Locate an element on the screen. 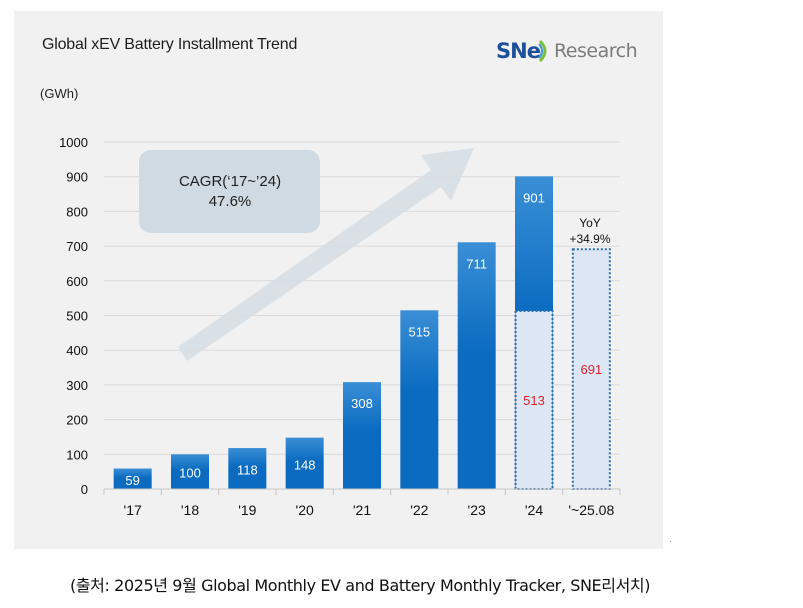 The image size is (803, 608). x-tick-label: '18 is located at coordinates (190, 510).